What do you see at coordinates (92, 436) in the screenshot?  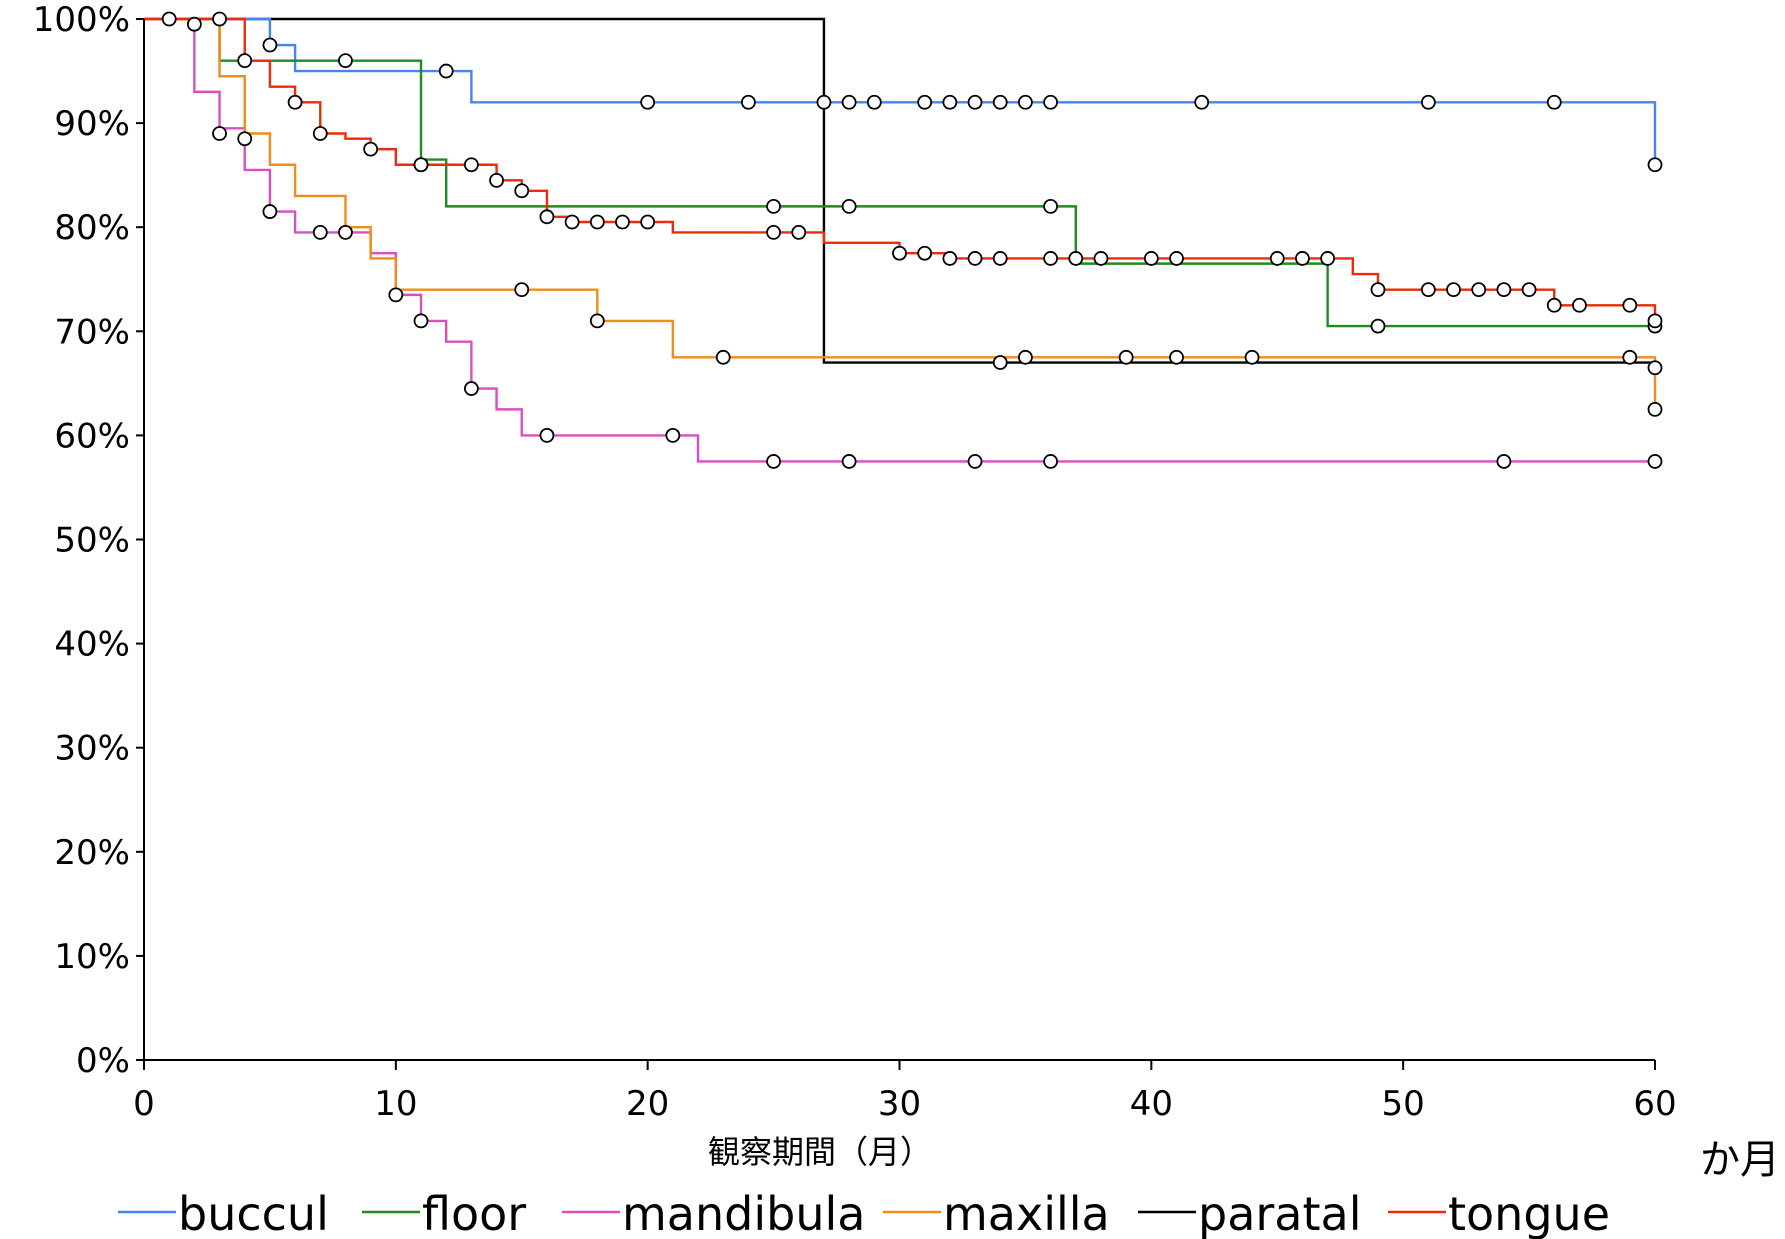 I see `y-tick-label: 60%` at bounding box center [92, 436].